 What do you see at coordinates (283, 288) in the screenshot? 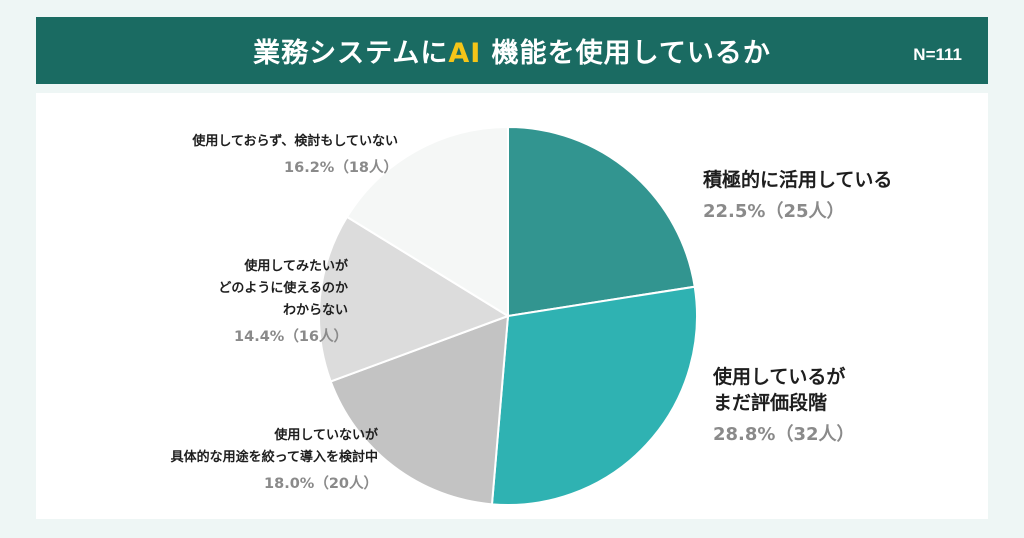
I see `slice-name: 使用してみたいが どのように使えるのか わからない` at bounding box center [283, 288].